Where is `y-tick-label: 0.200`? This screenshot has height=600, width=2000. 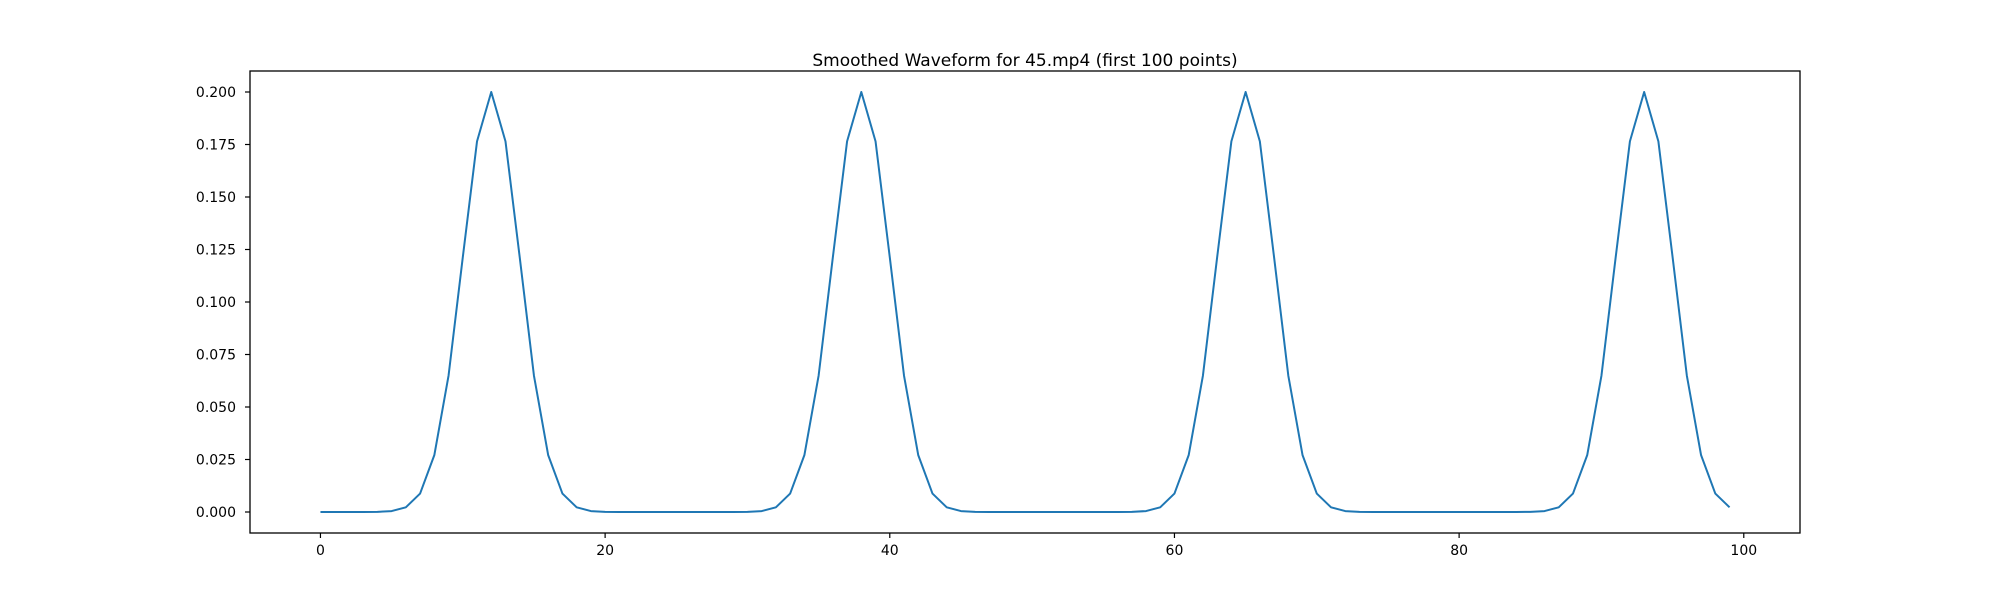
y-tick-label: 0.200 is located at coordinates (216, 93).